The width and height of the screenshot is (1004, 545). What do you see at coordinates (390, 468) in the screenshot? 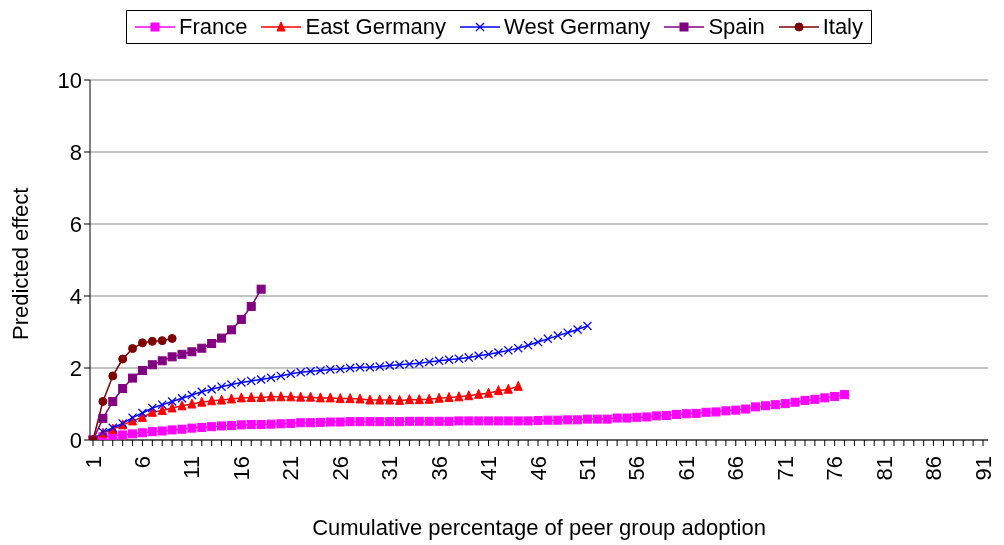
I see `x-tick-label: 31` at bounding box center [390, 468].